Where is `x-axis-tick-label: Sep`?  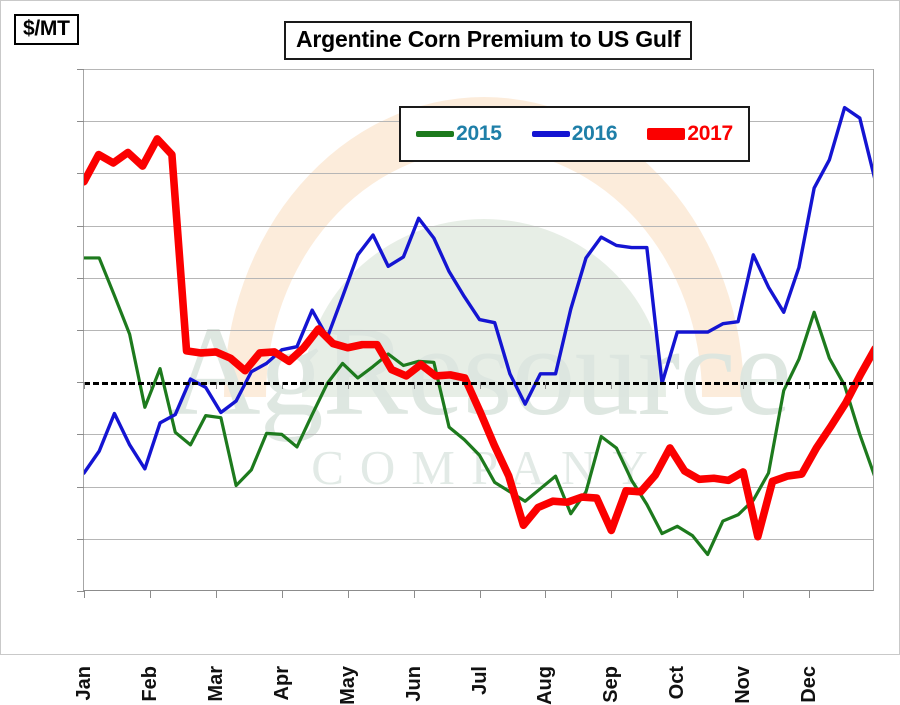 x-axis-tick-label: Sep is located at coordinates (611, 684).